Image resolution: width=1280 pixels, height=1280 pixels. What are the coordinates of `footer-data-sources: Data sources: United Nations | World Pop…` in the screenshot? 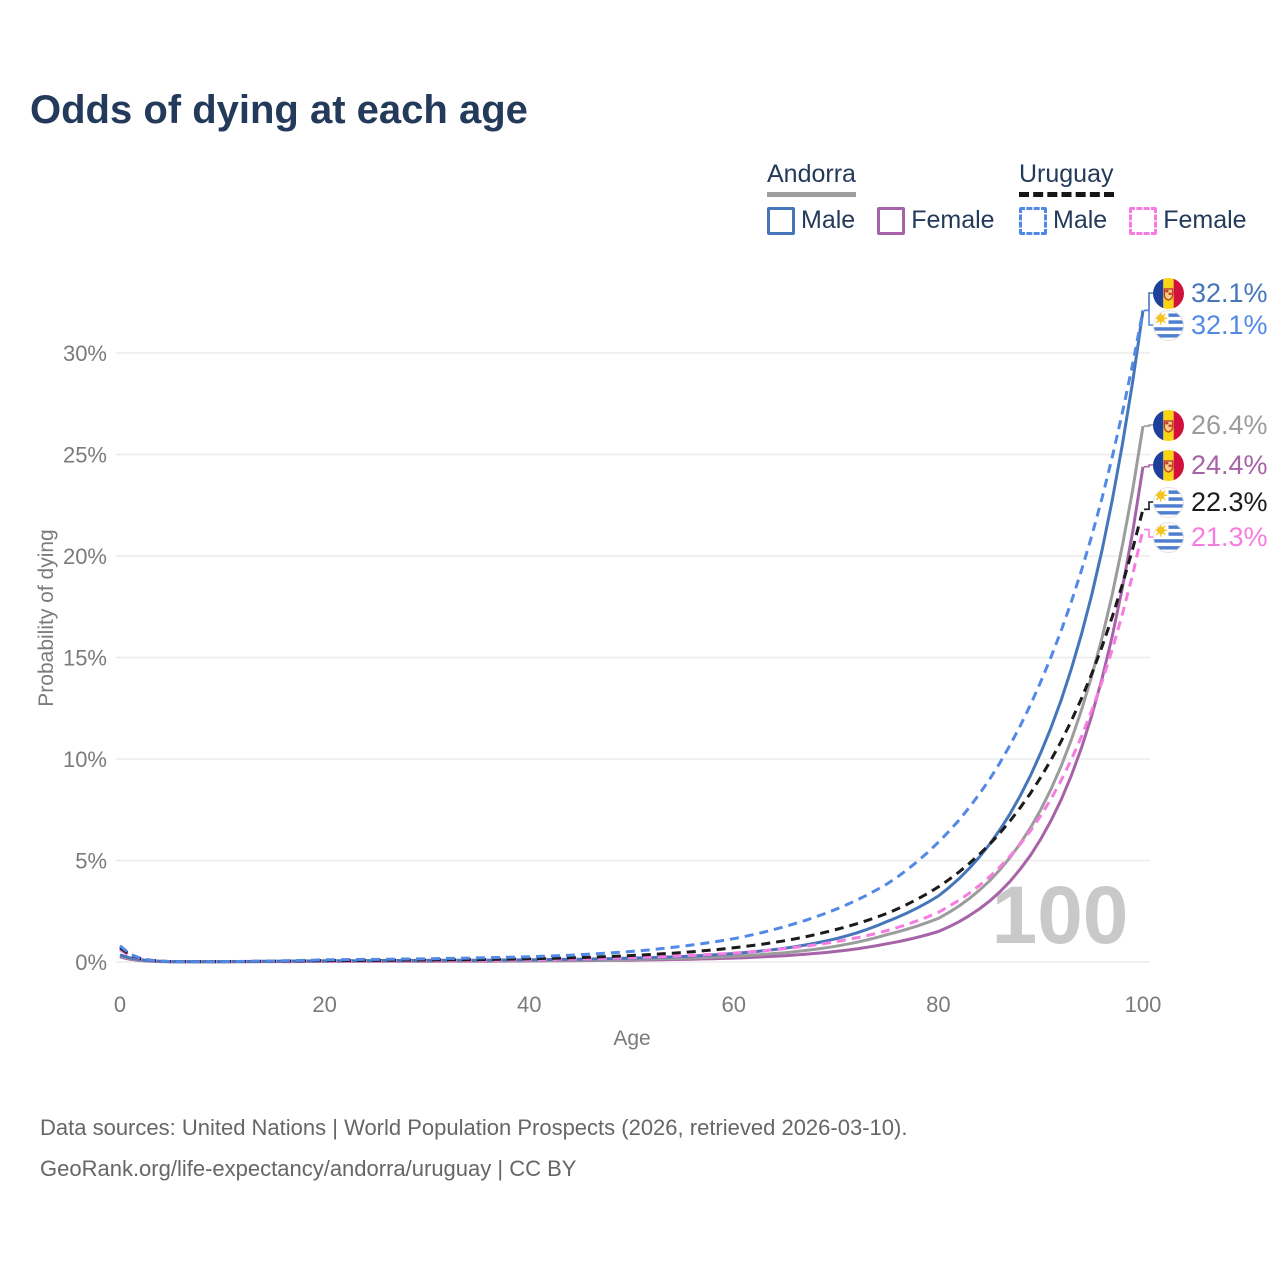 It's located at (474, 1127).